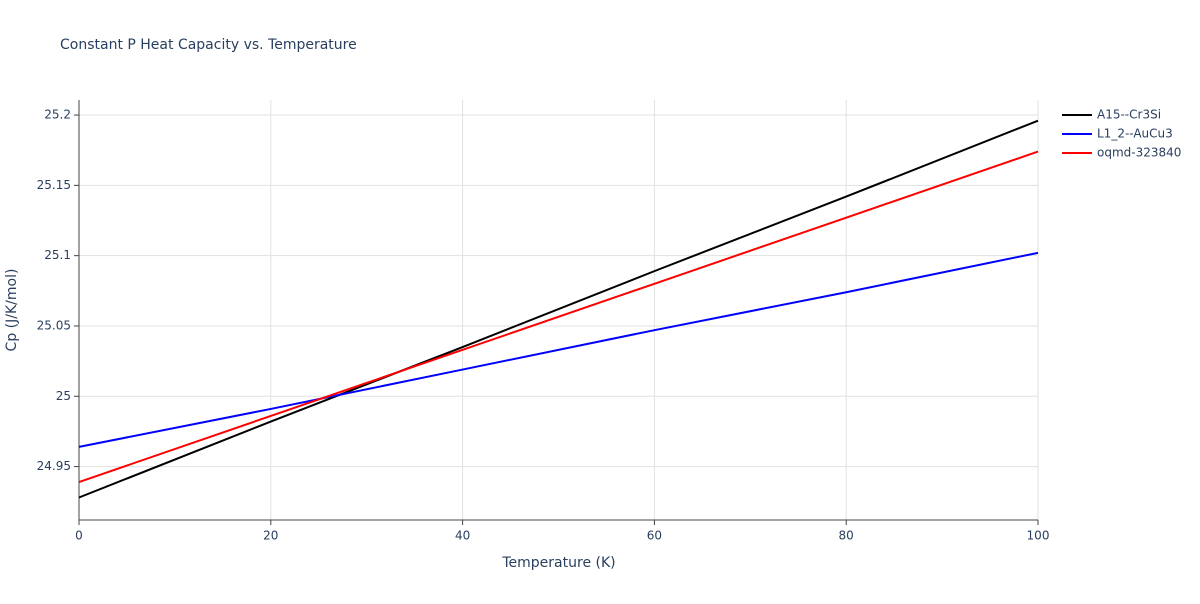  I want to click on x-tick-label: 100, so click(1038, 536).